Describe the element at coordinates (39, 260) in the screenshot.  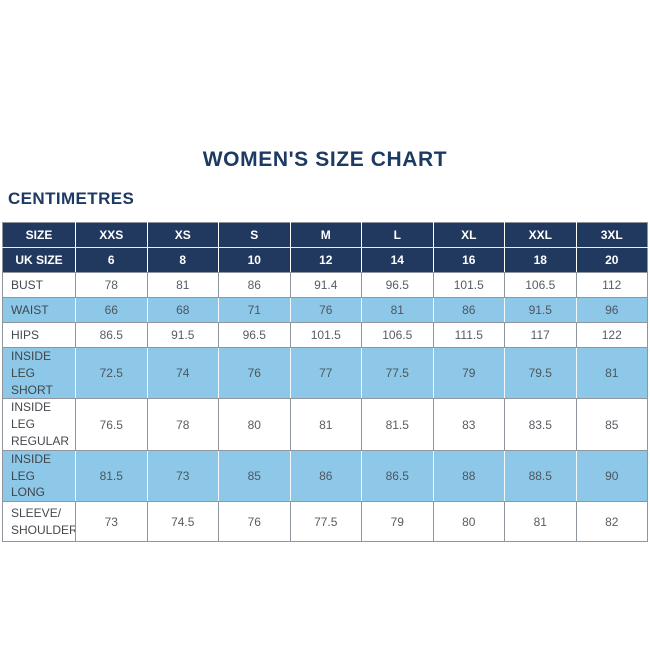
I see `uk-size-header-label: UK SIZE` at that location.